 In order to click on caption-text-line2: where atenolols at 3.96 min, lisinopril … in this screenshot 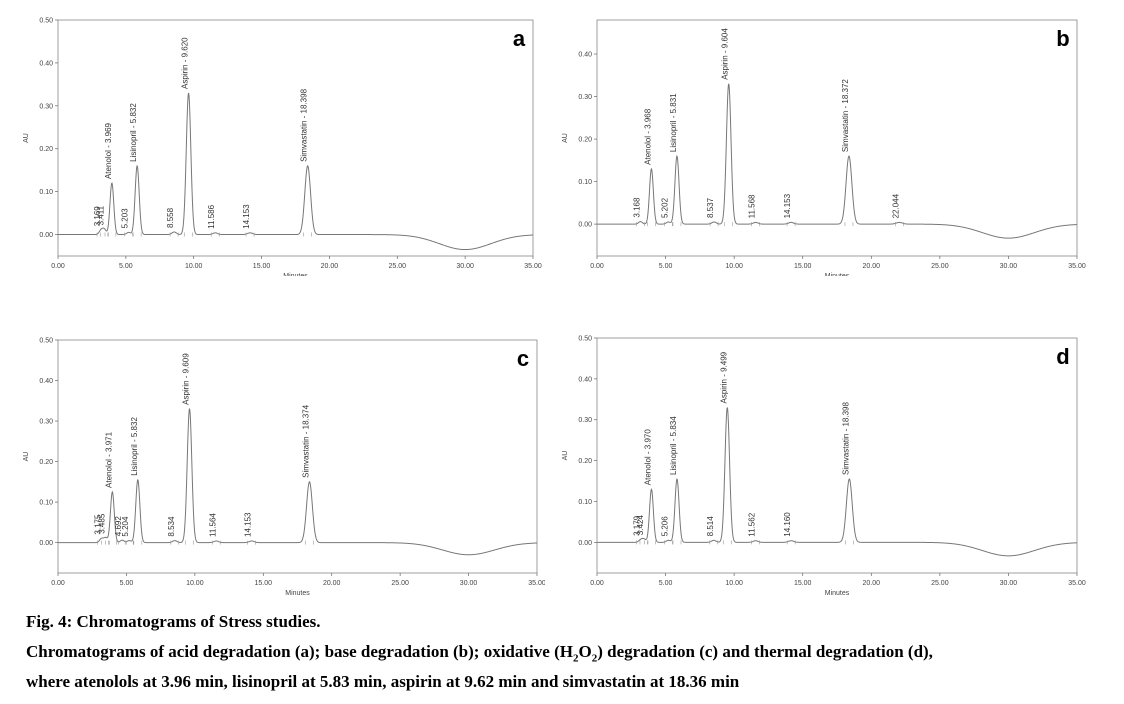, I will do `click(383, 681)`.